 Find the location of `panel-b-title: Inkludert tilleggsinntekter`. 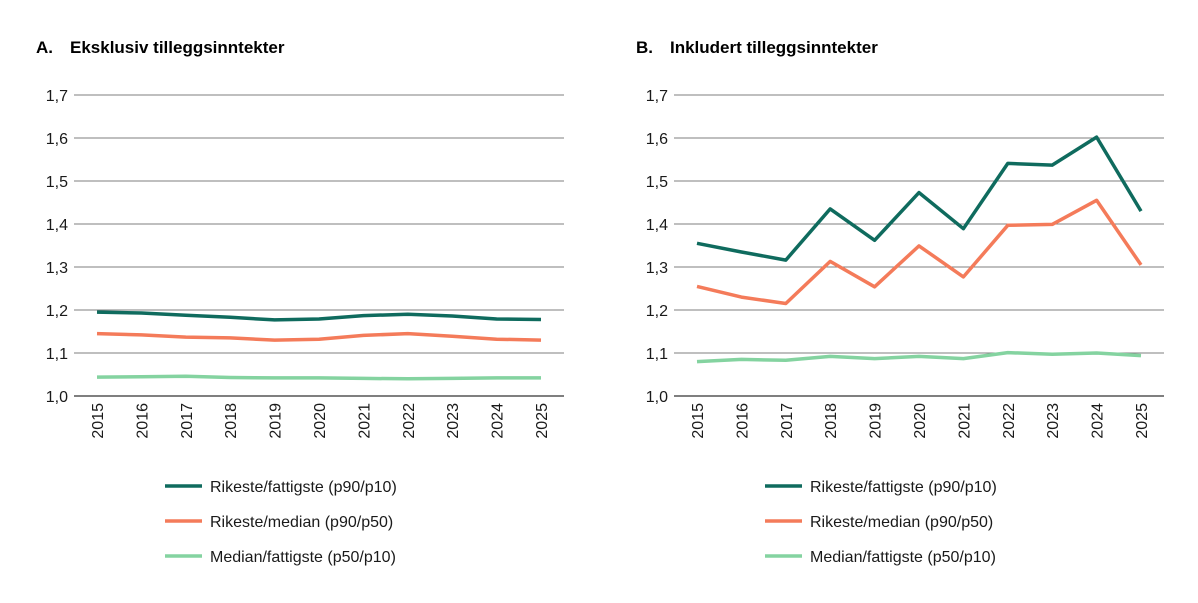

panel-b-title: Inkludert tilleggsinntekter is located at coordinates (774, 47).